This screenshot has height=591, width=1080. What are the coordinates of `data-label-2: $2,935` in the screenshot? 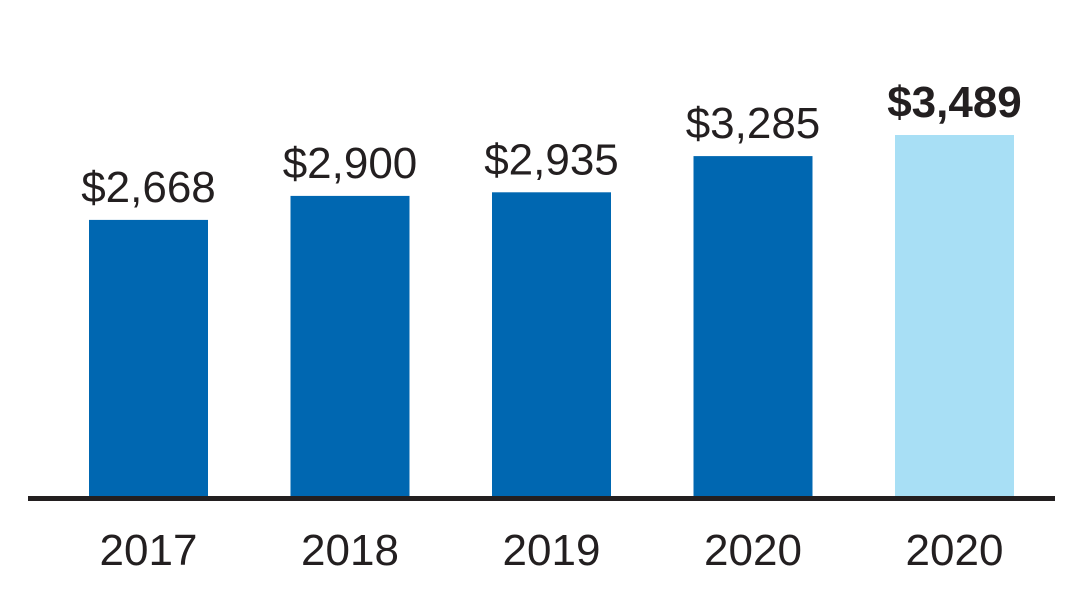 It's located at (551, 159).